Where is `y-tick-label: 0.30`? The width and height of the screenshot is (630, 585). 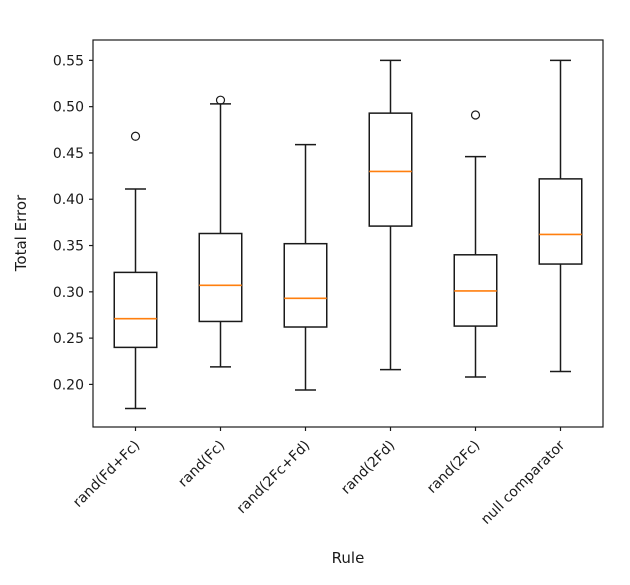 y-tick-label: 0.30 is located at coordinates (68, 293).